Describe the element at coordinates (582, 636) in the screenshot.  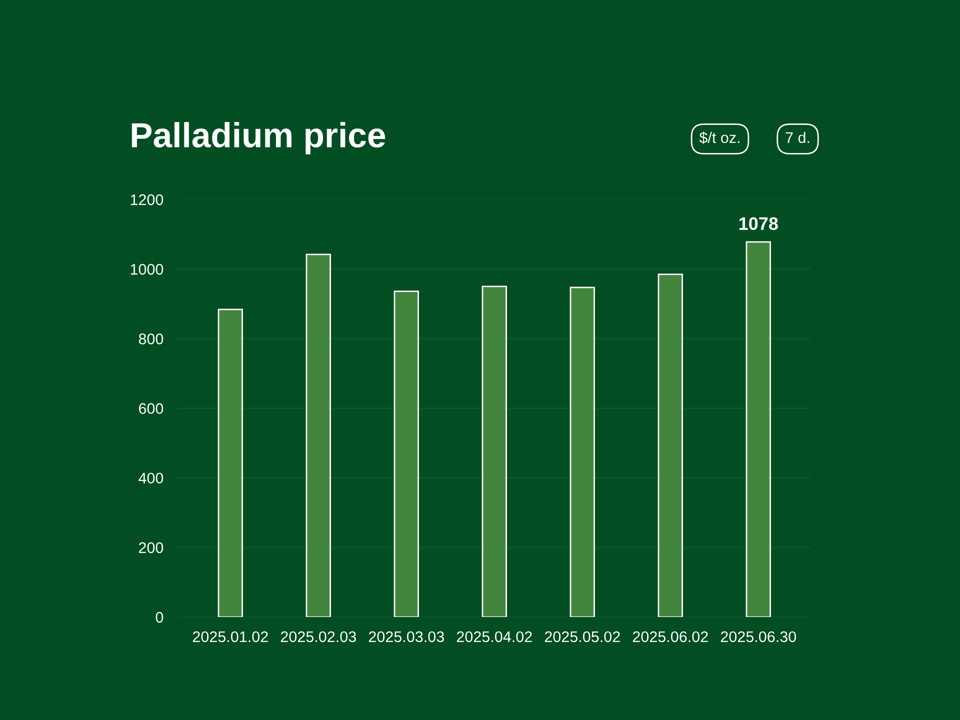
I see `x-tick-label: 2025.05.02` at that location.